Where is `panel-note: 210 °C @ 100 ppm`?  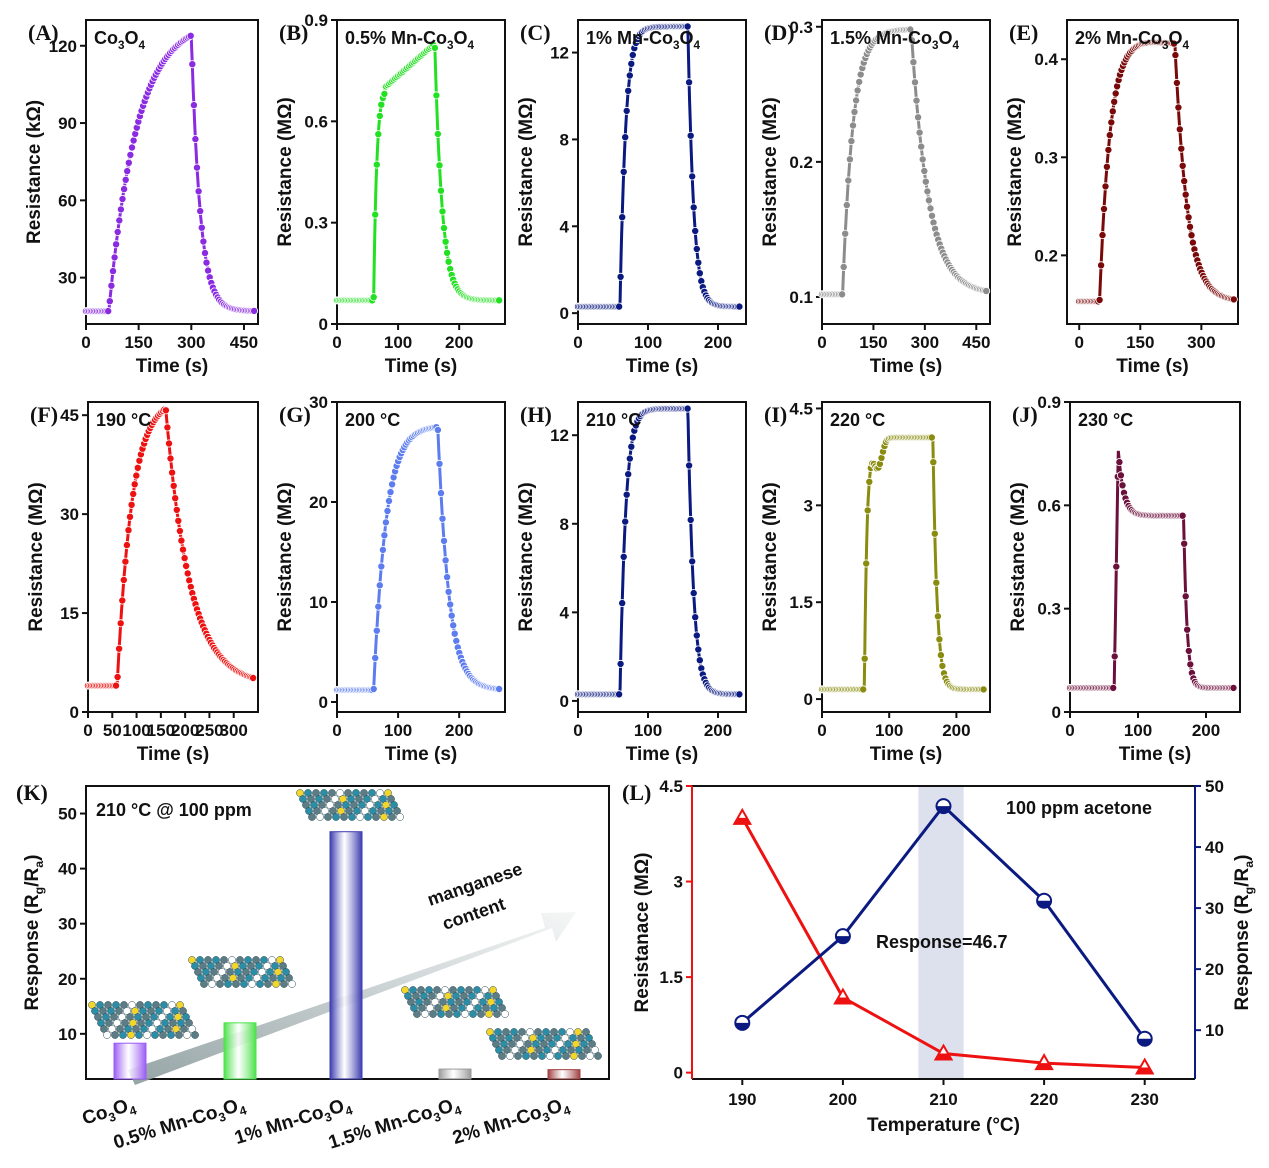
panel-note: 210 °C @ 100 ppm is located at coordinates (174, 810).